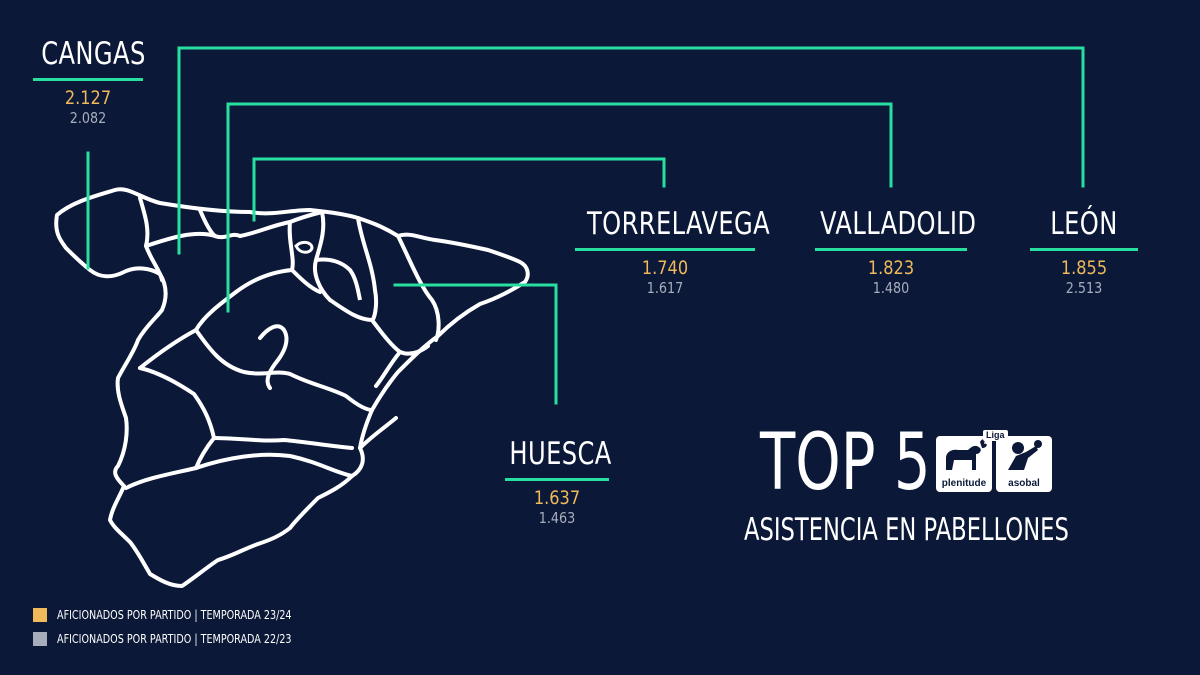  What do you see at coordinates (995, 461) in the screenshot?
I see `liga-plenitude-asobal-logo: plenitude asobal Liga` at bounding box center [995, 461].